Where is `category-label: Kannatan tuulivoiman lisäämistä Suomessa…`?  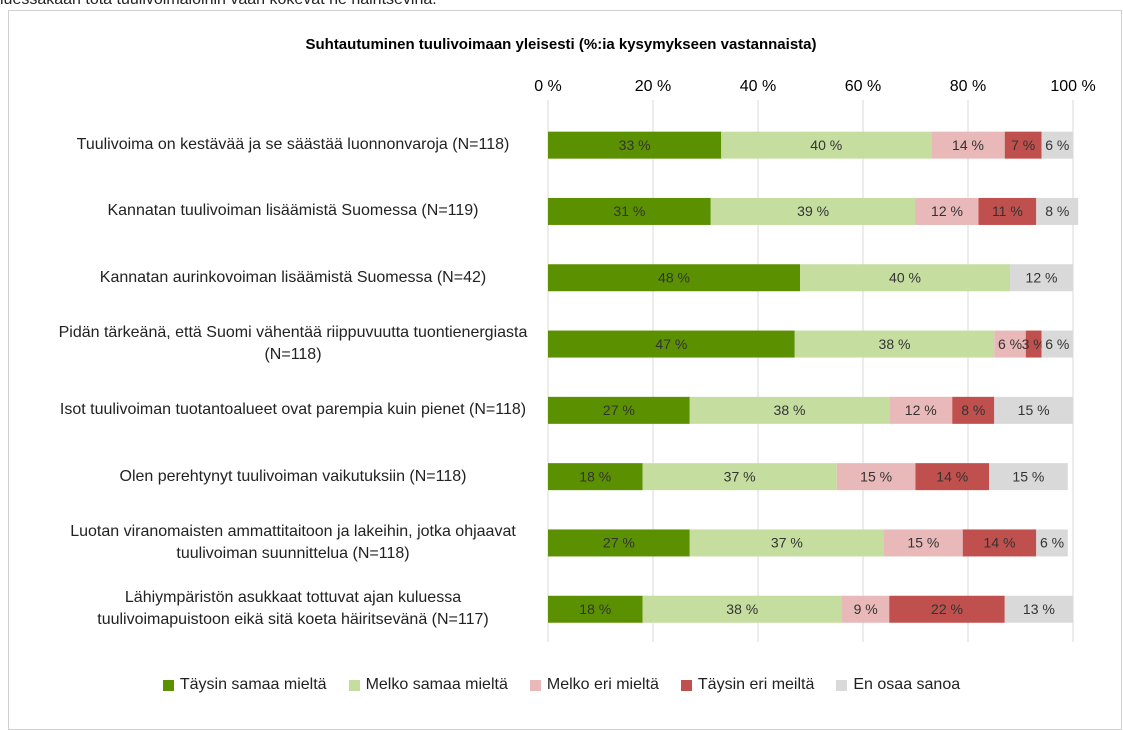
category-label: Kannatan tuulivoiman lisäämistä Suomessa… is located at coordinates (293, 211).